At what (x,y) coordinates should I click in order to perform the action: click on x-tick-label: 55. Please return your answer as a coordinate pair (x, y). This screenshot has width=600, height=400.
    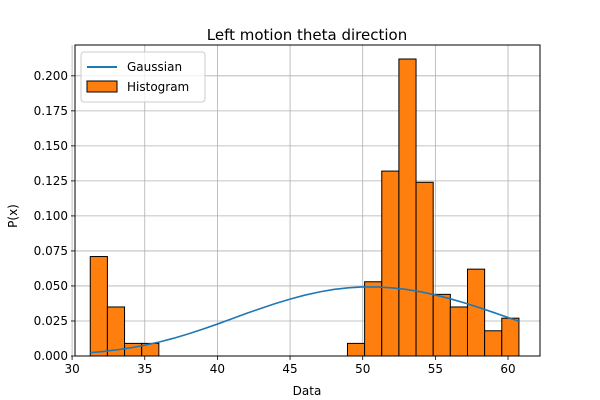
    Looking at the image, I should click on (435, 369).